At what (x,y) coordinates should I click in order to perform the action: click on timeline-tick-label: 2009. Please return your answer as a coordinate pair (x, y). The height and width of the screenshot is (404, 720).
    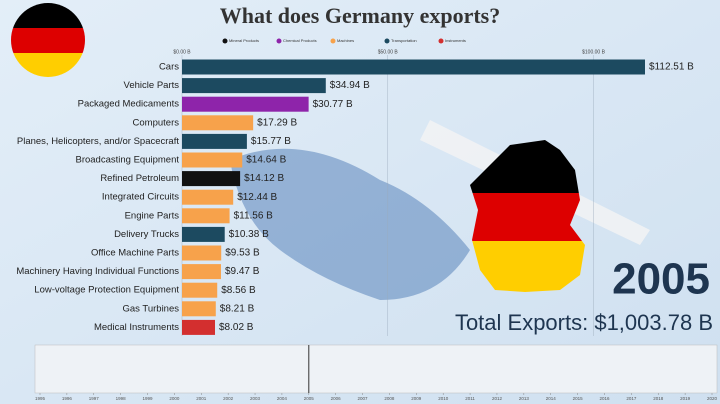
    Looking at the image, I should click on (416, 398).